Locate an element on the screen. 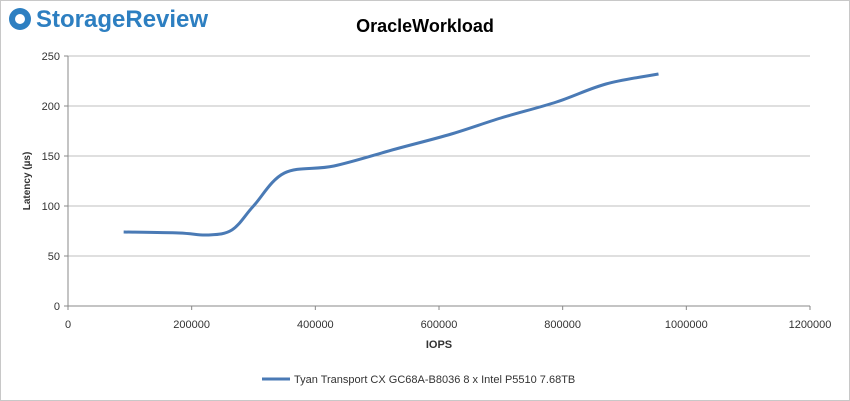  logo: StorageReview is located at coordinates (108, 19).